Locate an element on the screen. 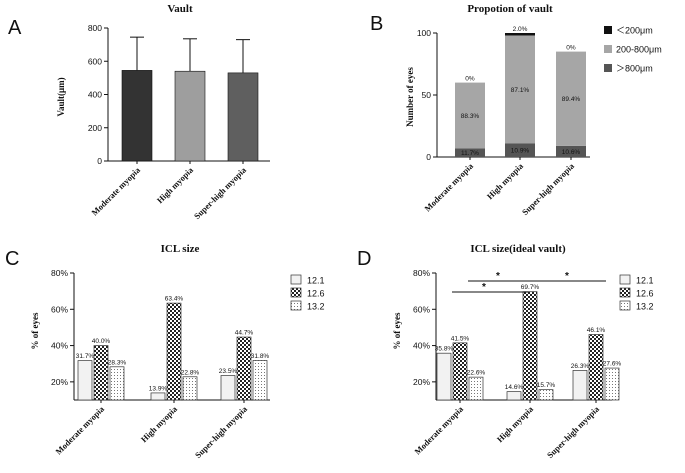 The height and width of the screenshot is (473, 685). chart-b-data-label: 87.1% is located at coordinates (520, 90).